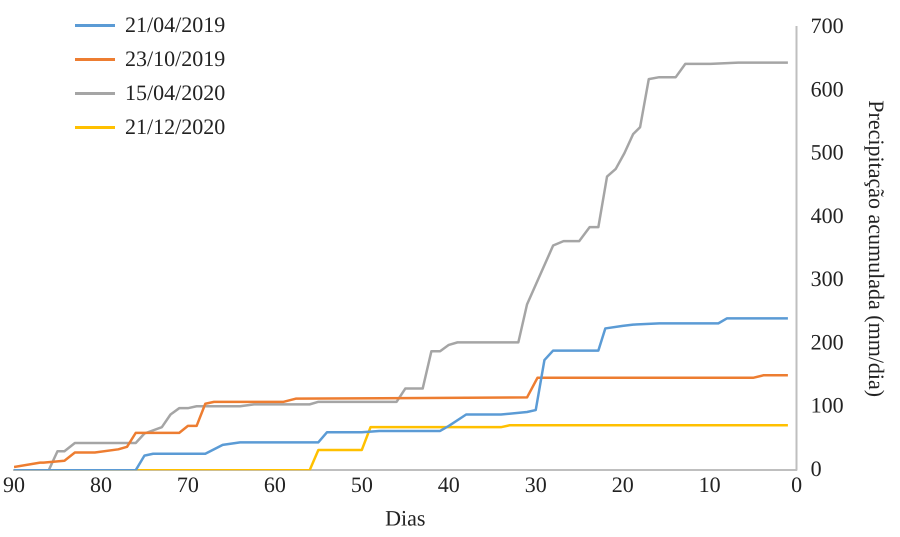  Describe the element at coordinates (14, 485) in the screenshot. I see `x-tick-label: 90` at that location.